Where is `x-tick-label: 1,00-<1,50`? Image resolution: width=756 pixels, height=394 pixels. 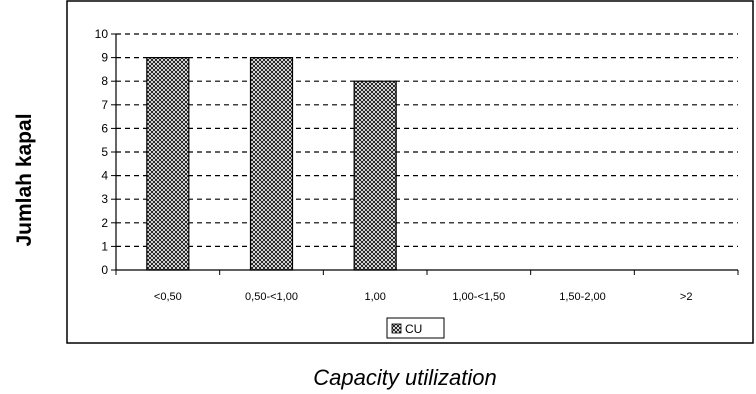 x-tick-label: 1,00-<1,50 is located at coordinates (478, 297).